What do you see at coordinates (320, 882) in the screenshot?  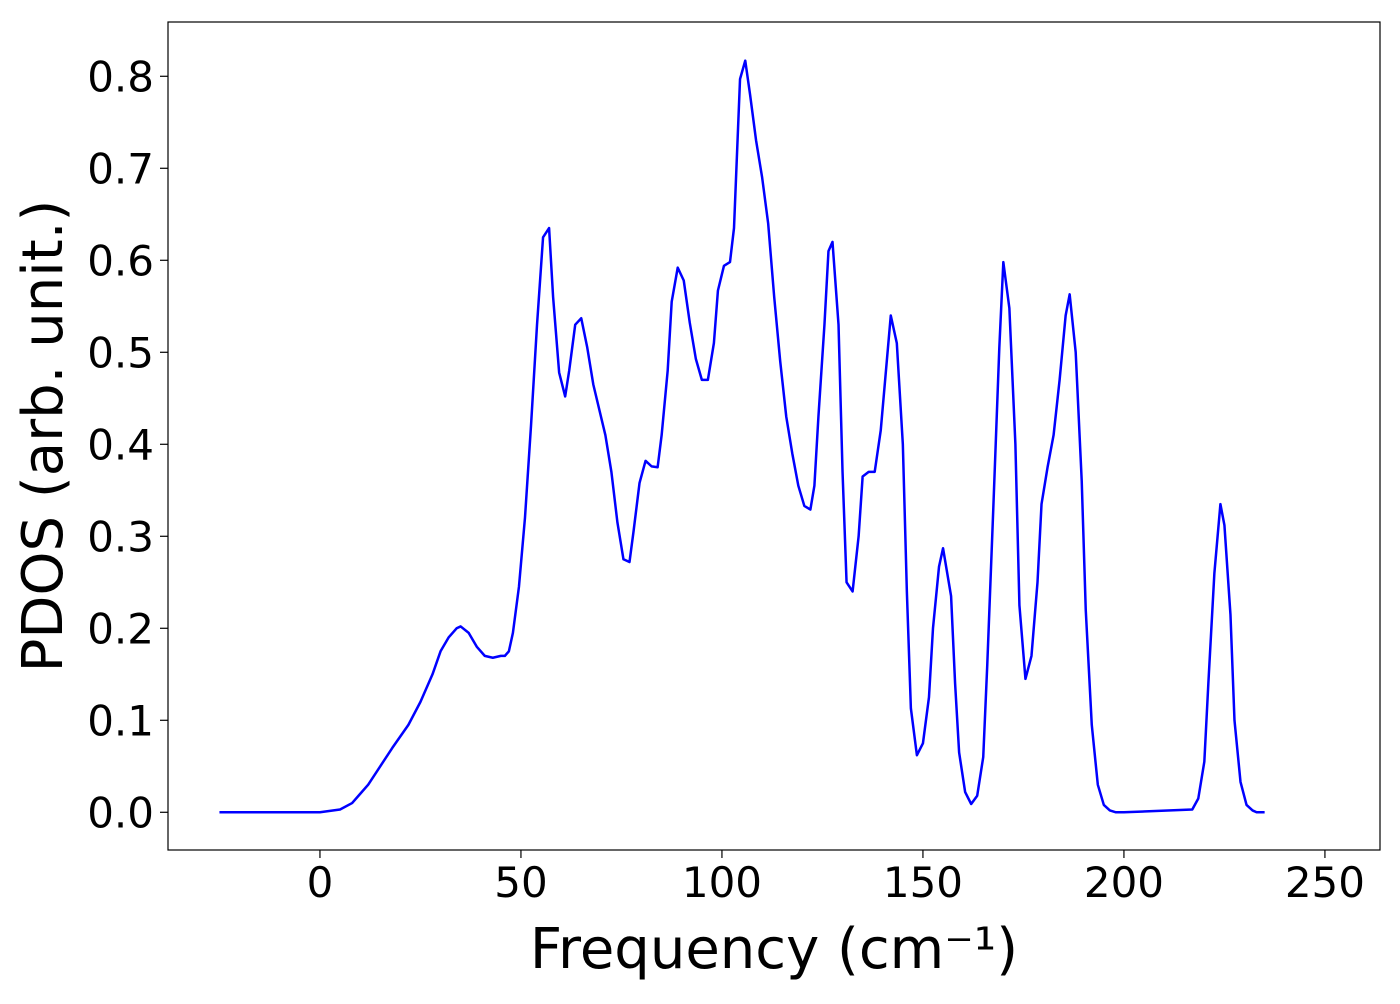 I see `x-tick-label: 0` at bounding box center [320, 882].